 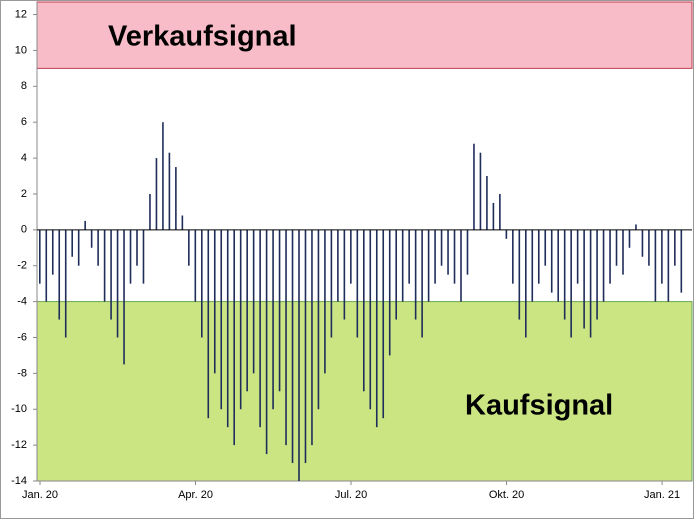 What do you see at coordinates (364, 35) in the screenshot?
I see `signal-zone` at bounding box center [364, 35].